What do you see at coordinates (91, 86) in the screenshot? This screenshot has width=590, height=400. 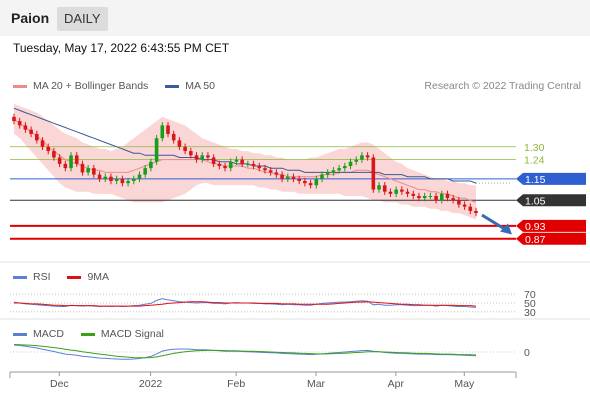 I see `legend-label-ma20: MA 20 + Bollinger Bands` at bounding box center [91, 86].